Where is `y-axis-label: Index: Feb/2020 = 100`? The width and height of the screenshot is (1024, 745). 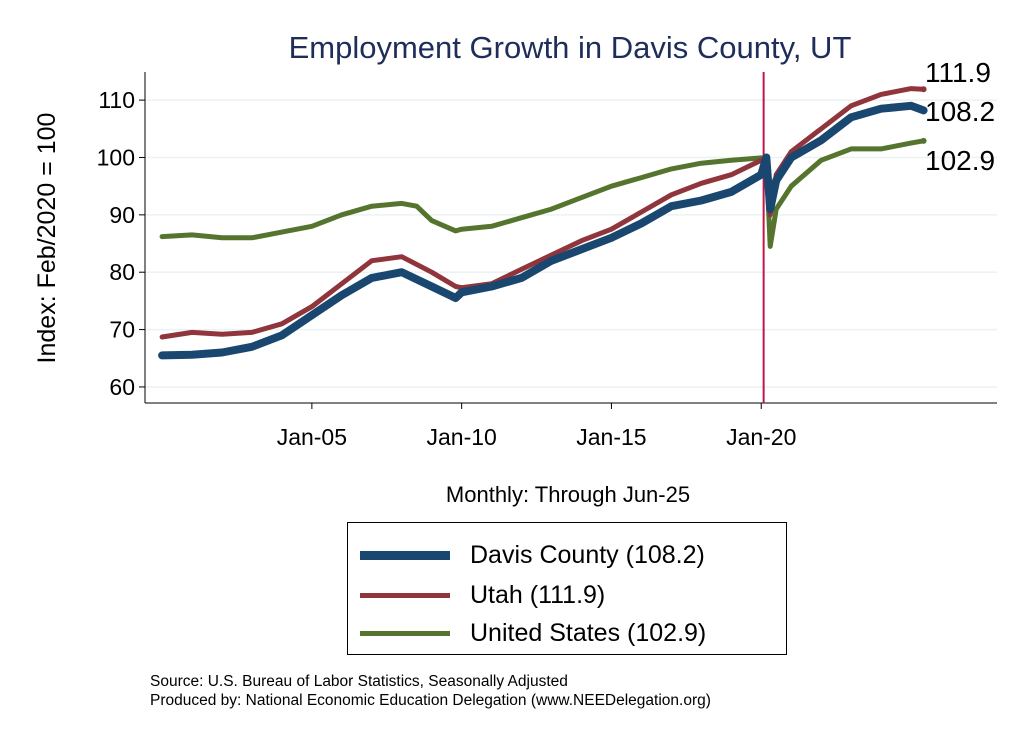
y-axis-label: Index: Feb/2020 = 100 is located at coordinates (47, 238).